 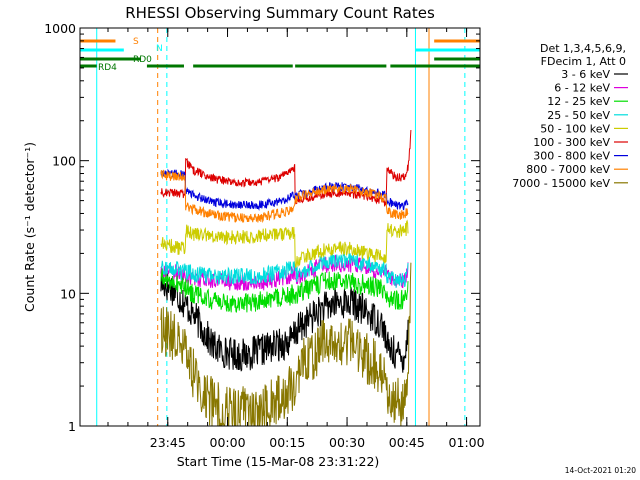 I want to click on series-8-line, so click(x=286, y=344).